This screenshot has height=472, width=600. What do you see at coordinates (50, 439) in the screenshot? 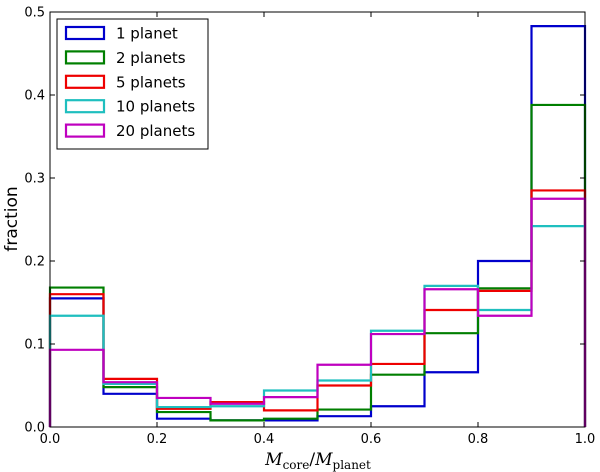
I see `x-tick-label: 0.0` at bounding box center [50, 439].